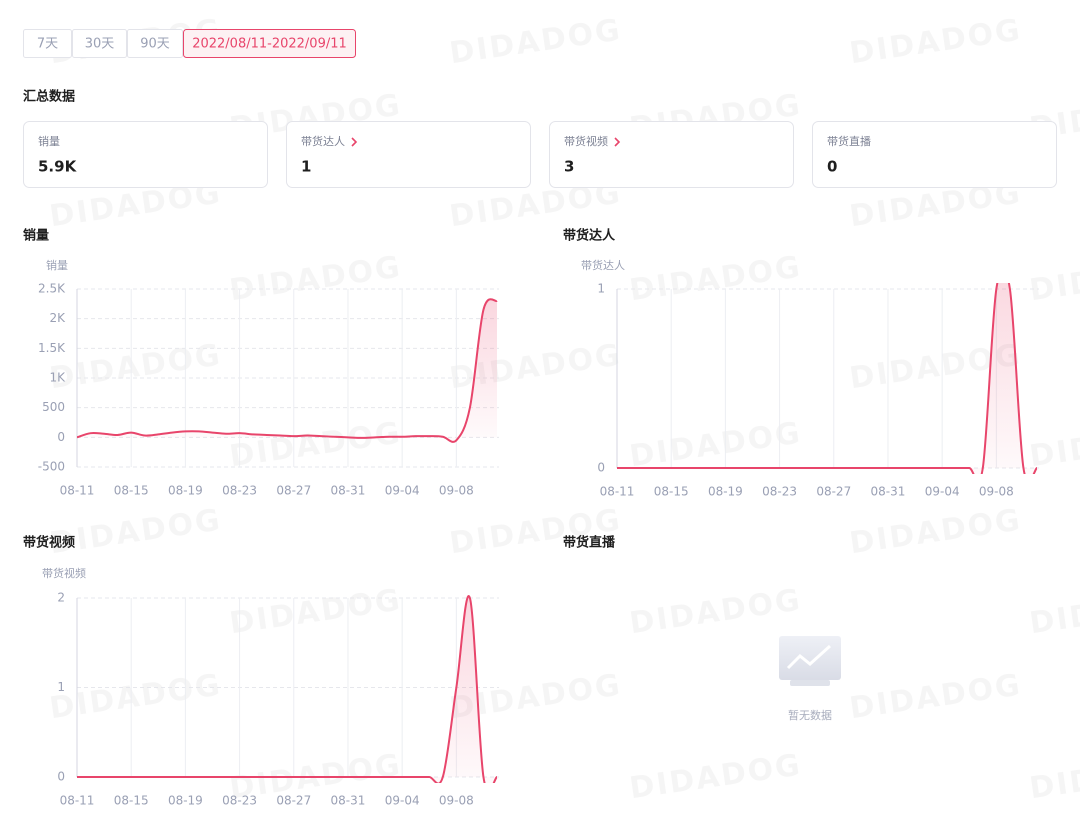 This screenshot has height=827, width=1080. I want to click on card-value: 3, so click(569, 167).